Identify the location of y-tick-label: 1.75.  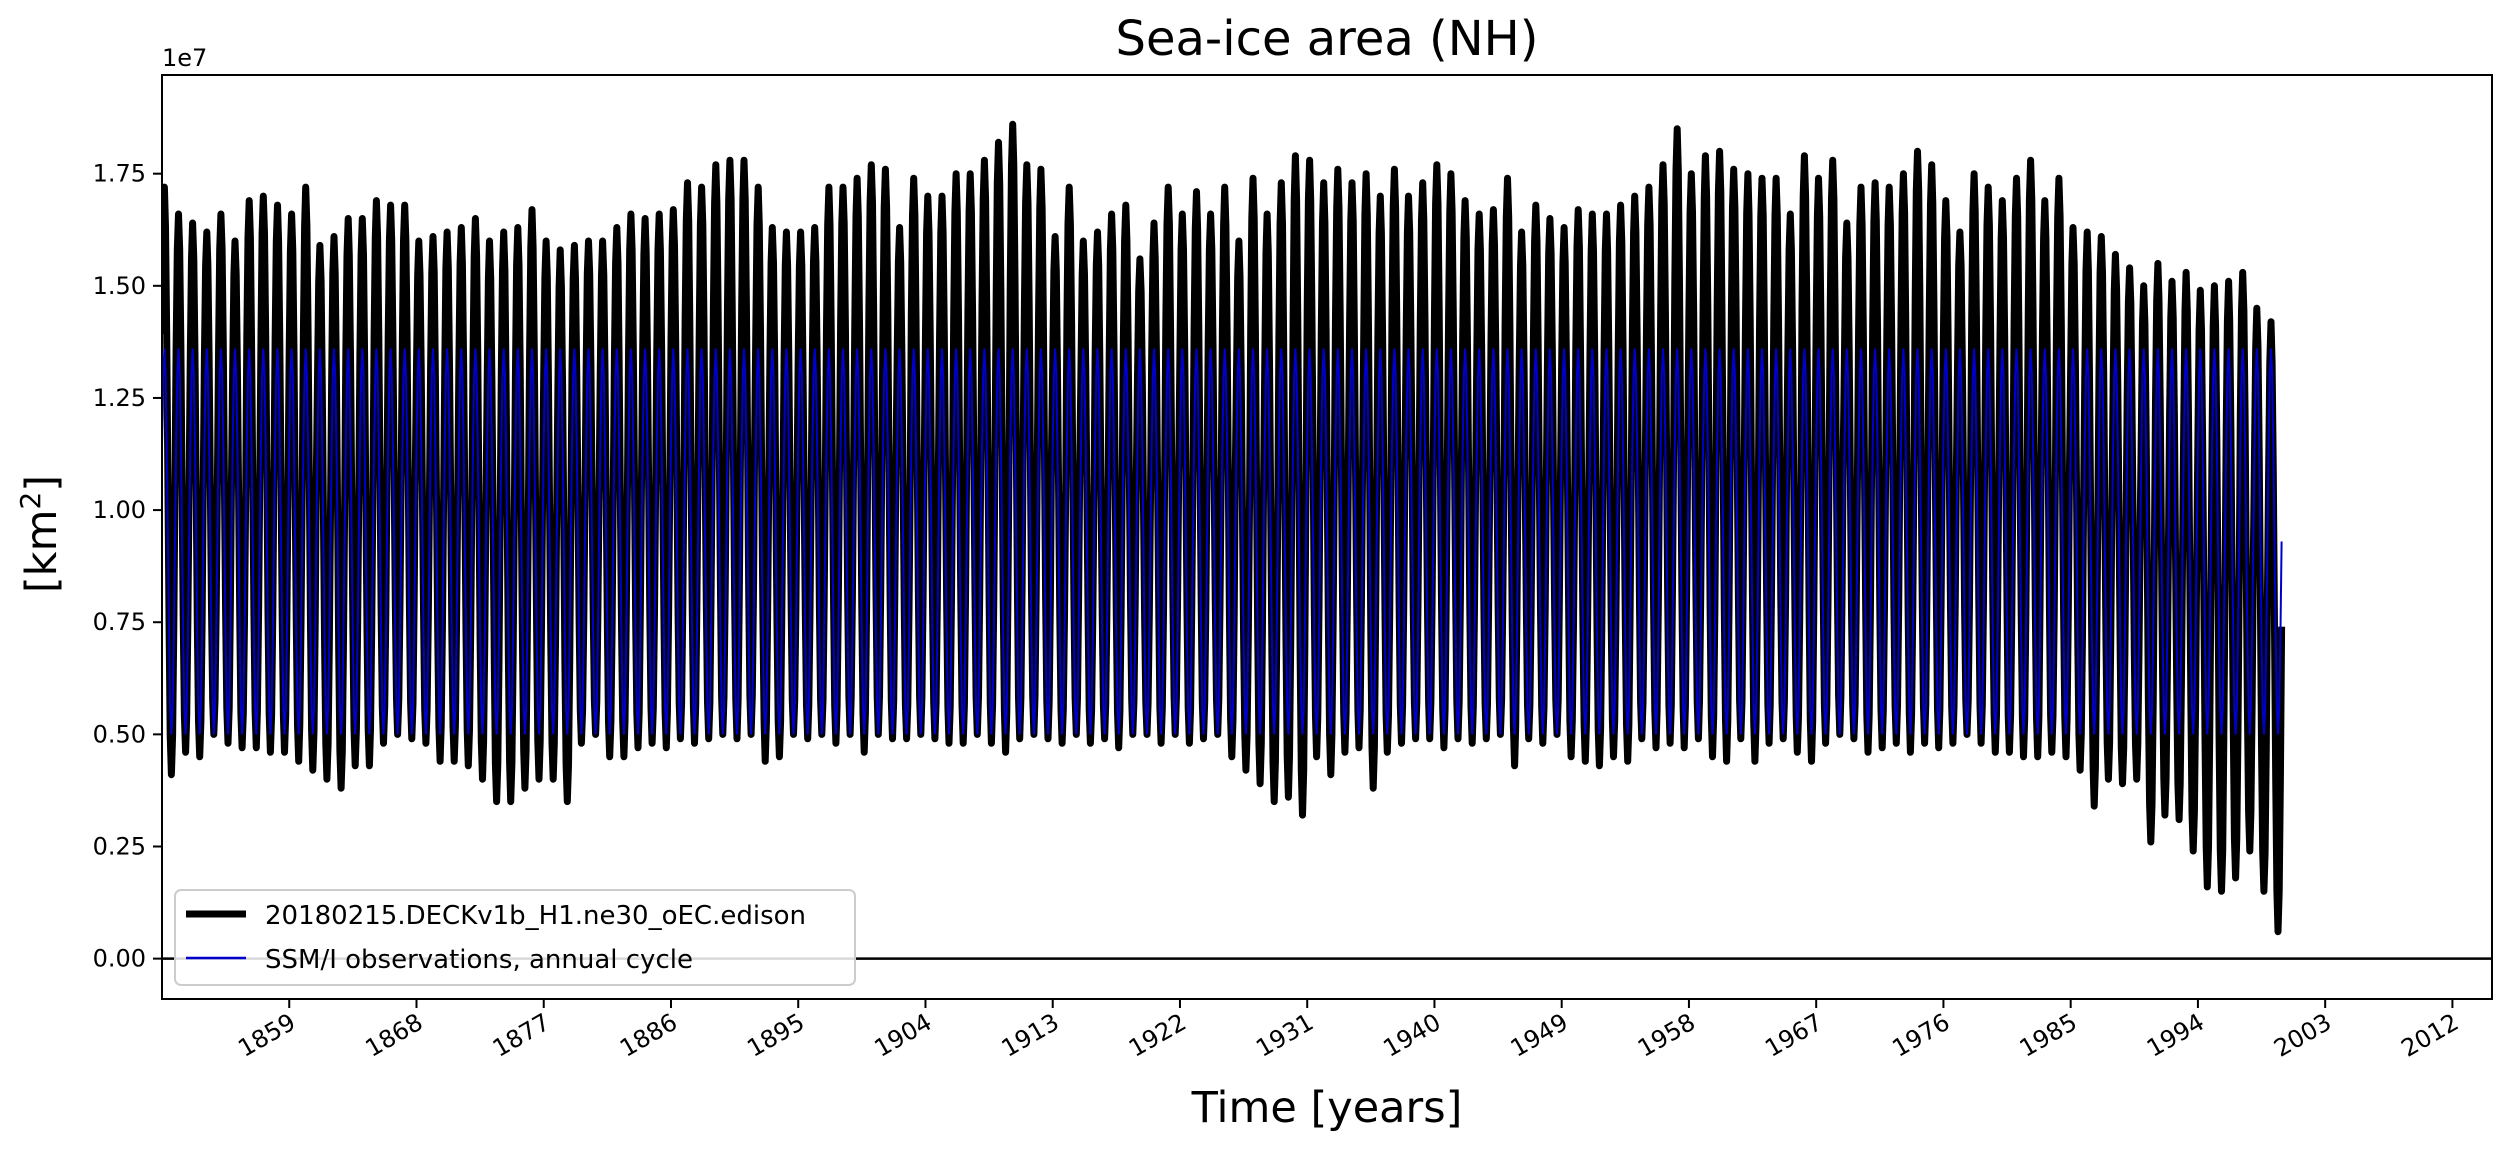
(119, 174).